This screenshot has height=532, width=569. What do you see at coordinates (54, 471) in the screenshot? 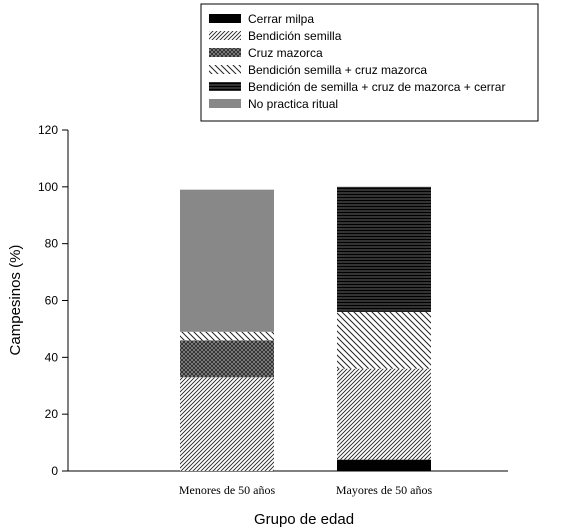
I see `y-tick-label: 0` at bounding box center [54, 471].